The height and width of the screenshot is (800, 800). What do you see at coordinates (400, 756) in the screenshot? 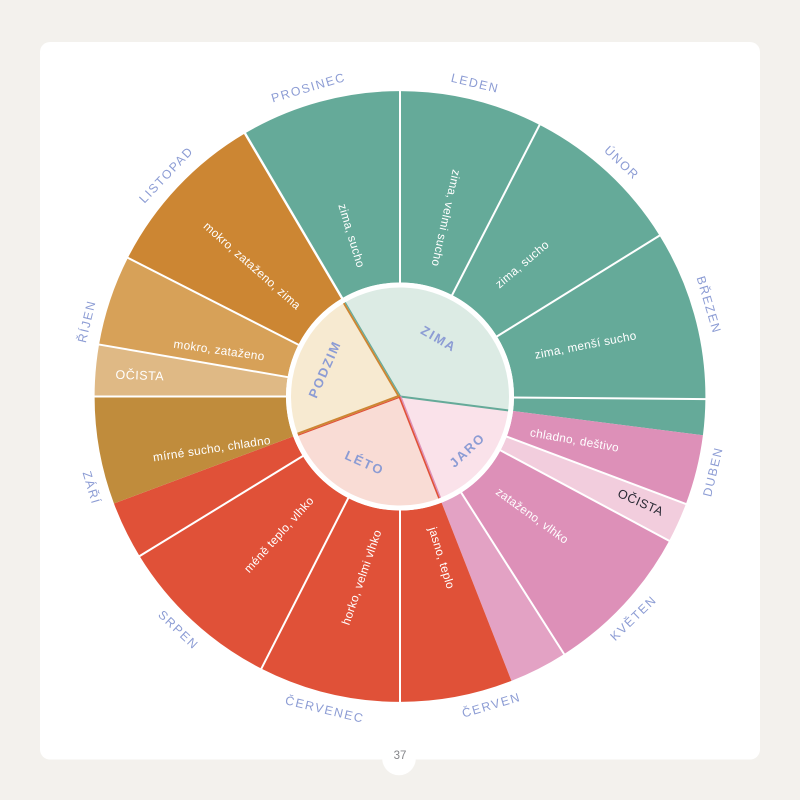
I see `svg-text: 37` at bounding box center [400, 756].